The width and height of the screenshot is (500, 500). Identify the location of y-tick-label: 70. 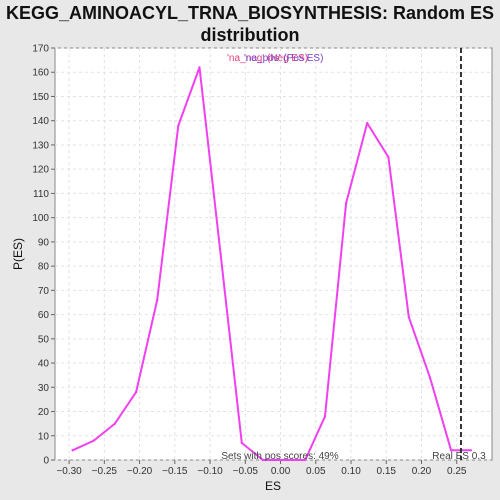
(44, 291).